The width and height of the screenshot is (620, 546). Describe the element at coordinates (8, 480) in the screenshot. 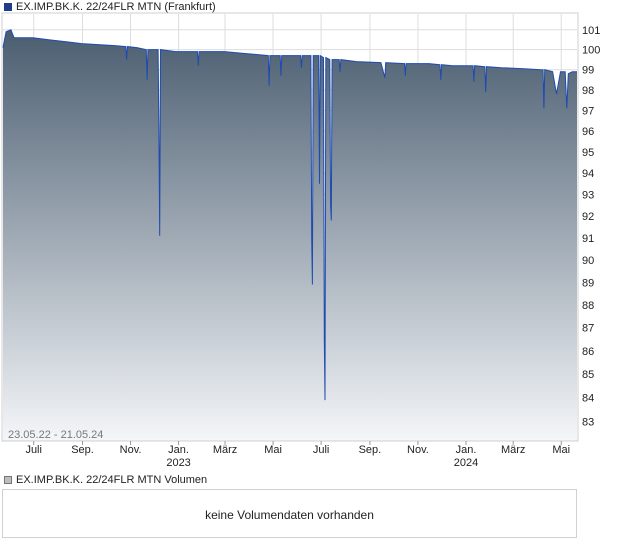

I see `volume-legend-swatch` at that location.